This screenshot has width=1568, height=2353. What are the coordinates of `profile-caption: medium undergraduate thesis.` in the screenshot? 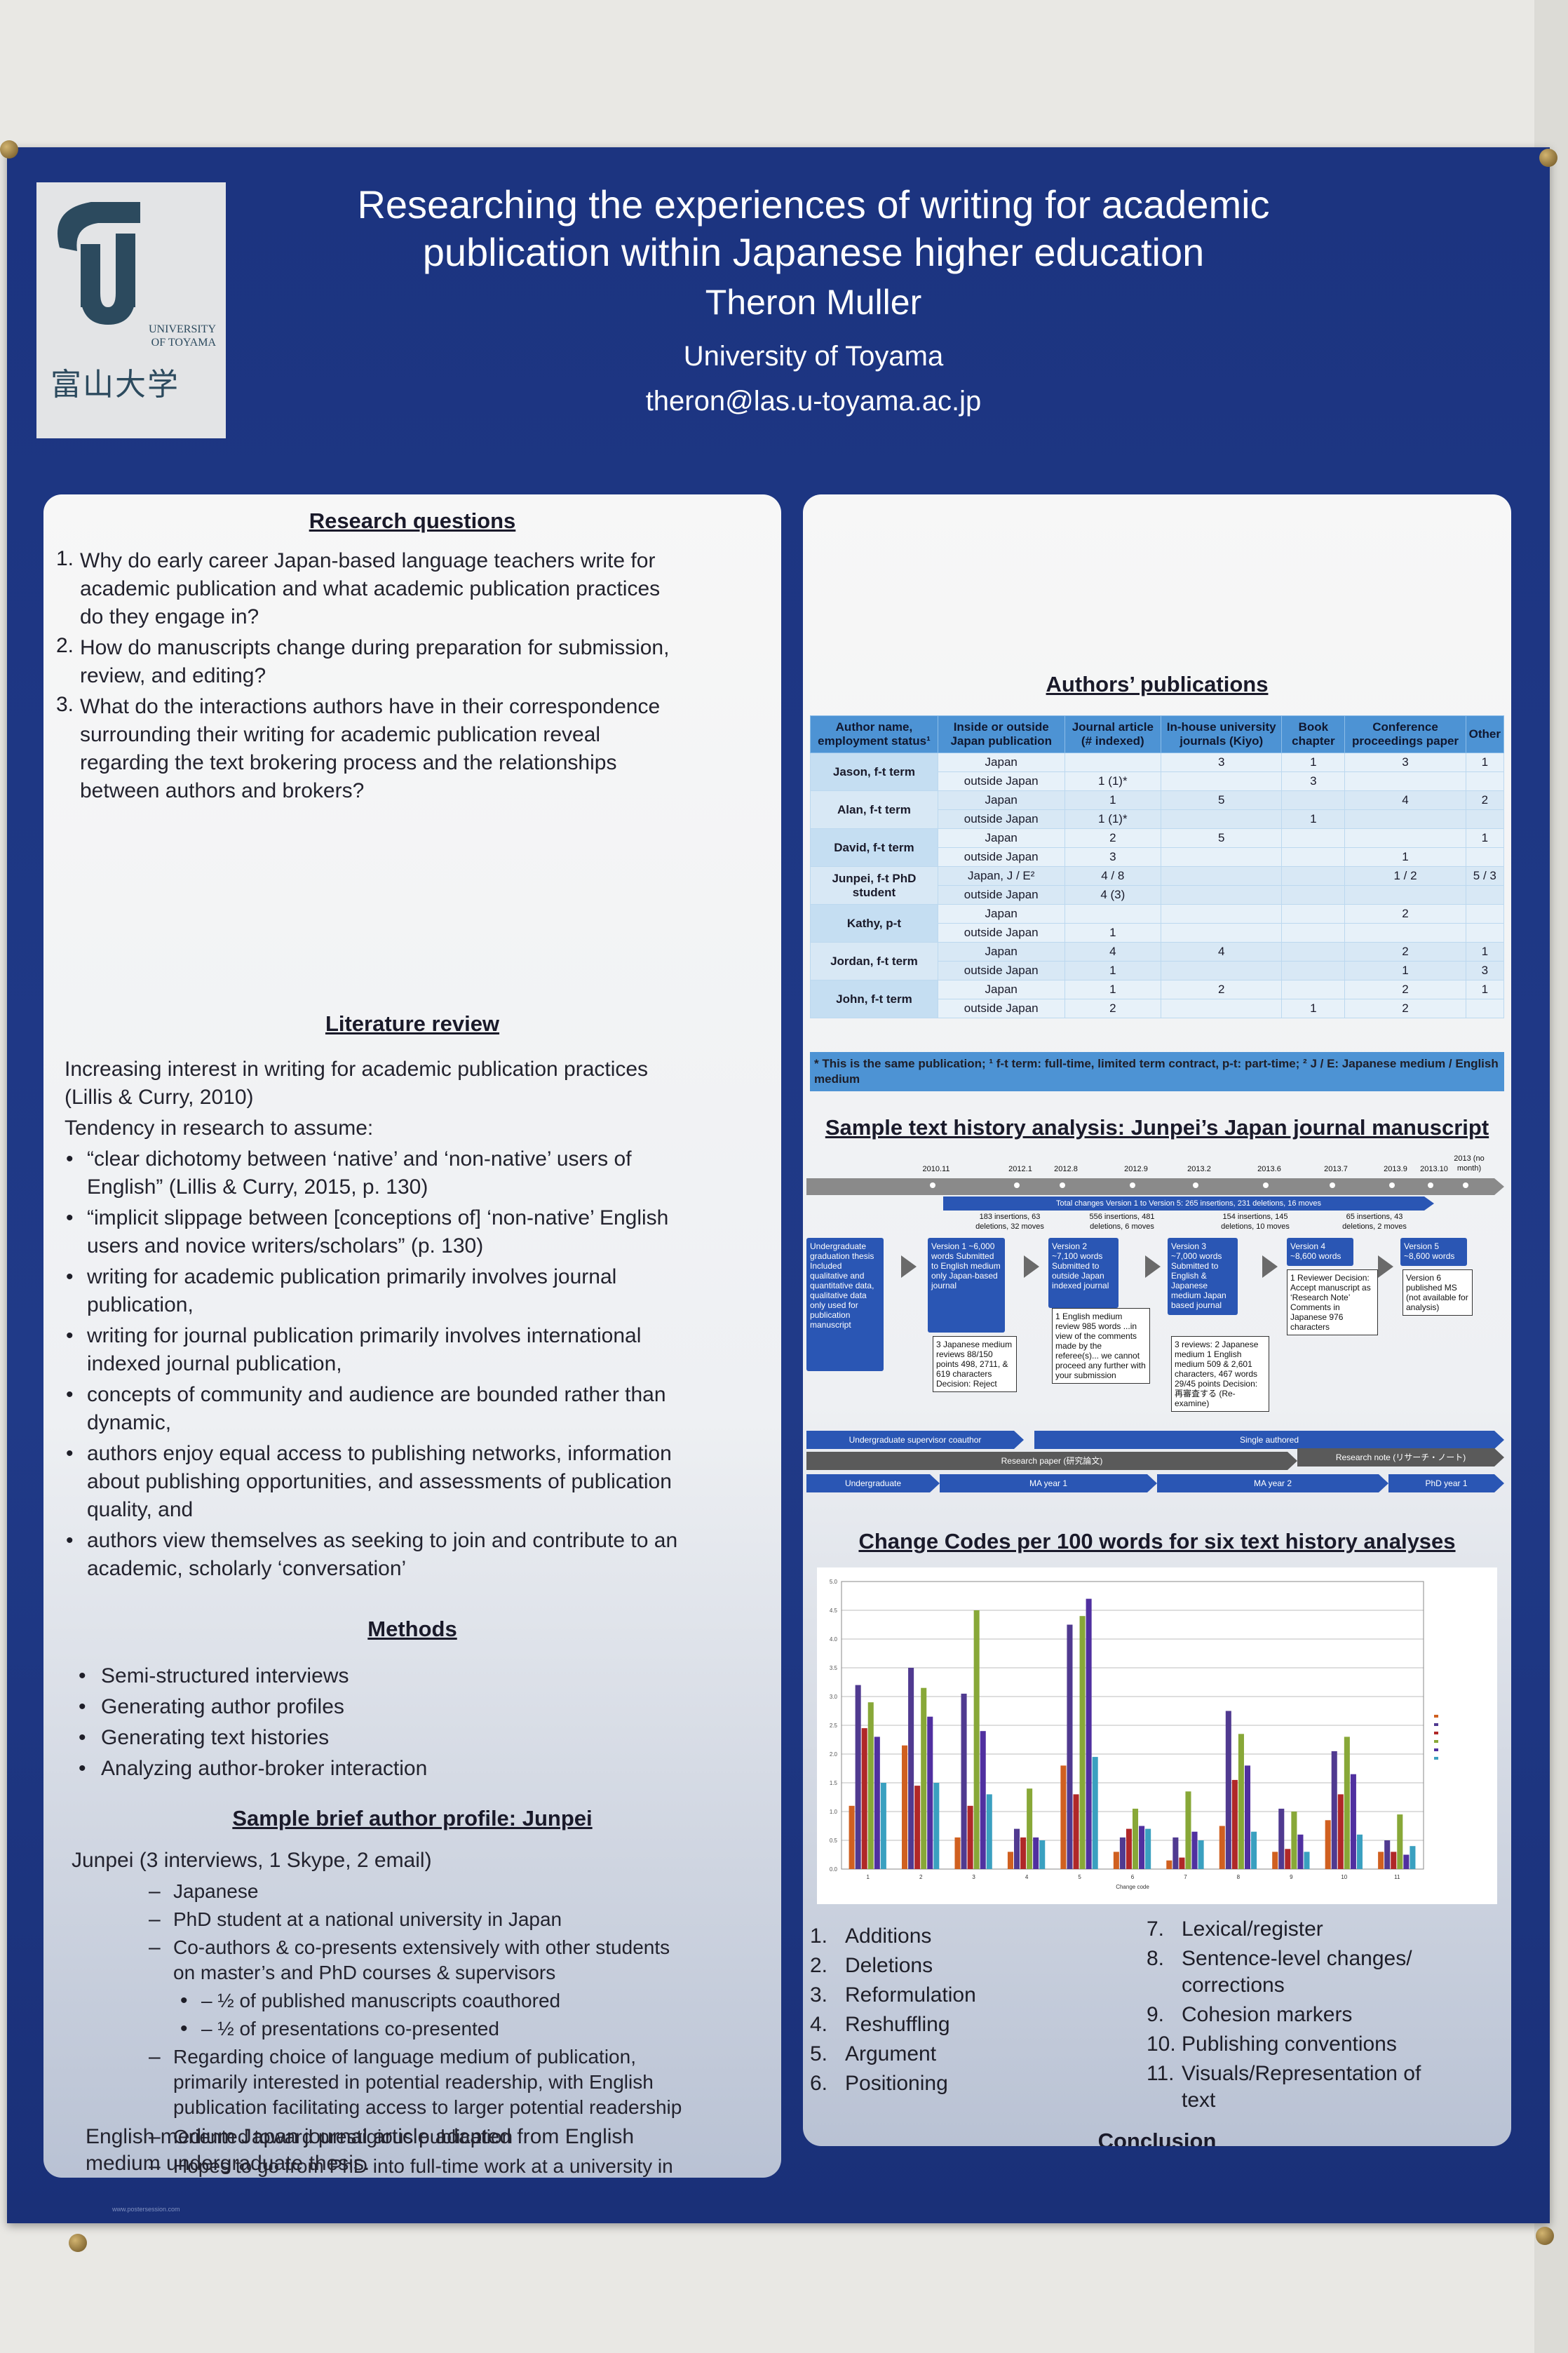 It's located at (228, 2163).